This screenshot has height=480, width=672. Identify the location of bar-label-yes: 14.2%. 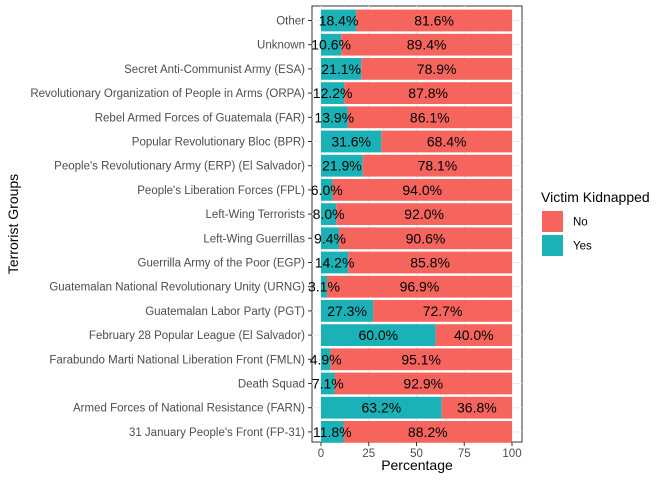
(335, 263).